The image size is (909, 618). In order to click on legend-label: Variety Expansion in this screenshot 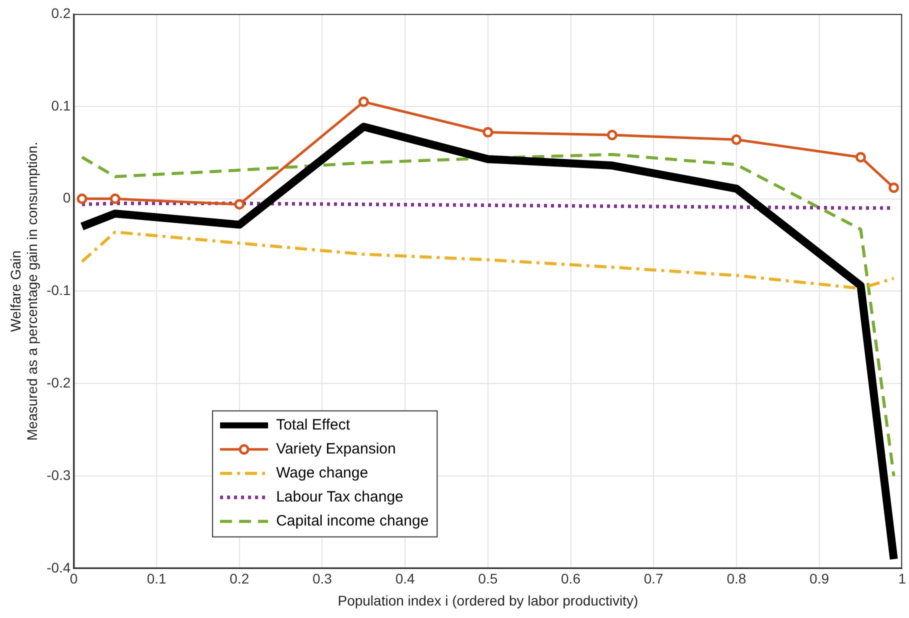, I will do `click(336, 449)`.